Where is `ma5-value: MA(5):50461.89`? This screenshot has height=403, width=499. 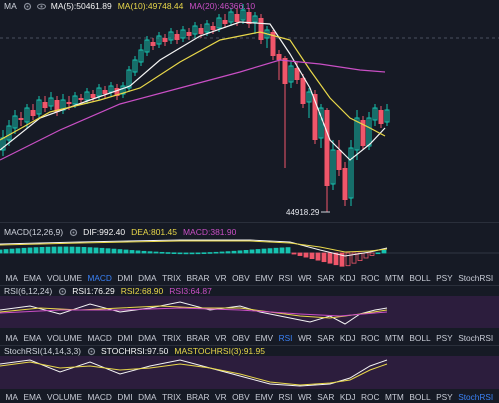
ma5-value: MA(5):50461.89 is located at coordinates (81, 6).